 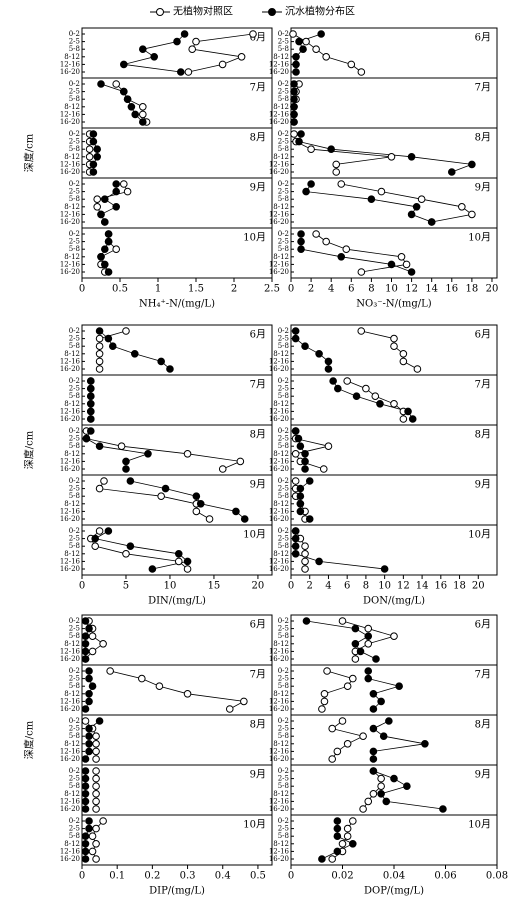 What do you see at coordinates (158, 289) in the screenshot?
I see `x-tick-label: 1` at bounding box center [158, 289].